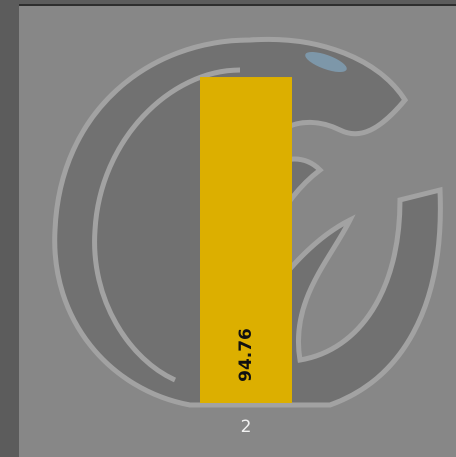  I want to click on bar, so click(246, 240).